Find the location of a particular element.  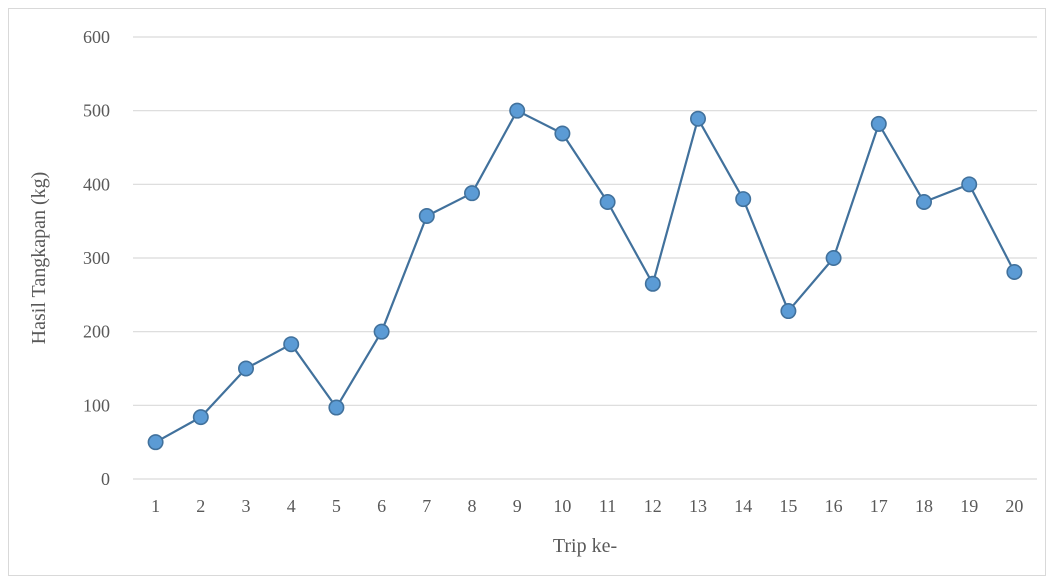

x-tick-label: 15 is located at coordinates (788, 506).